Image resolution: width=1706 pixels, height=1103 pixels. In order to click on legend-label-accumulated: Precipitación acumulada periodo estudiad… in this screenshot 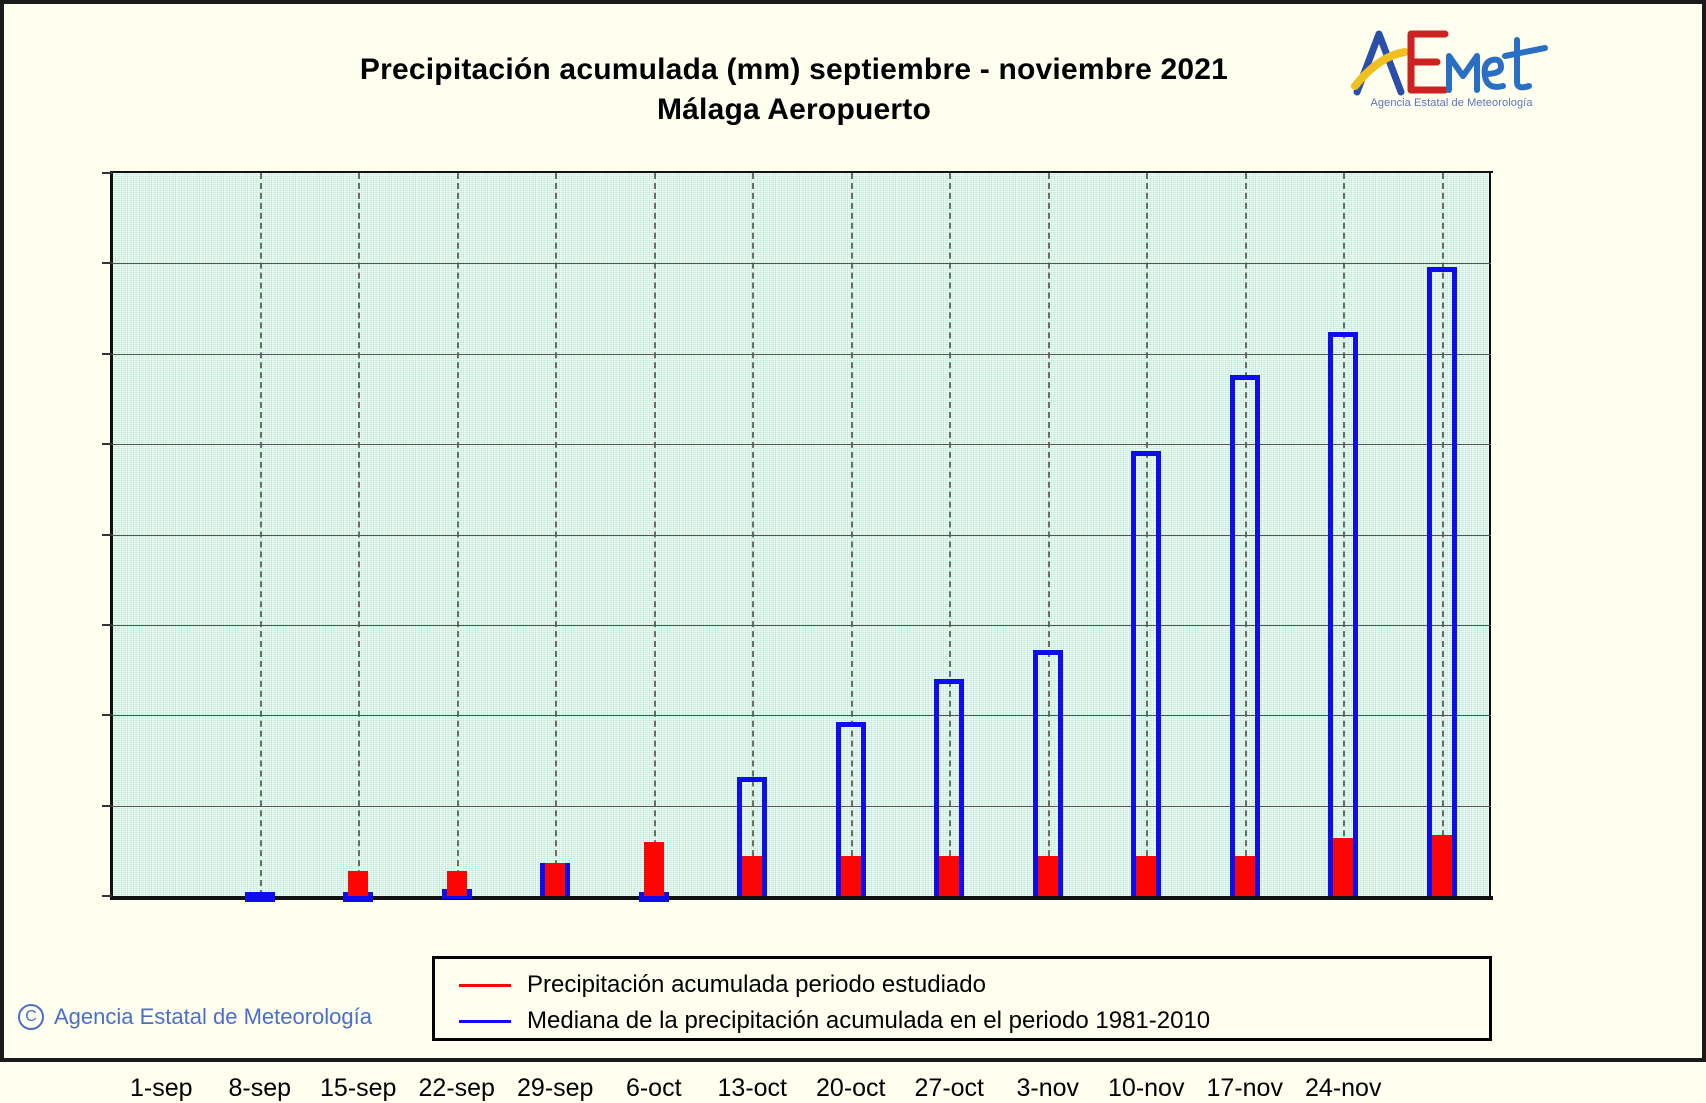, I will do `click(756, 984)`.